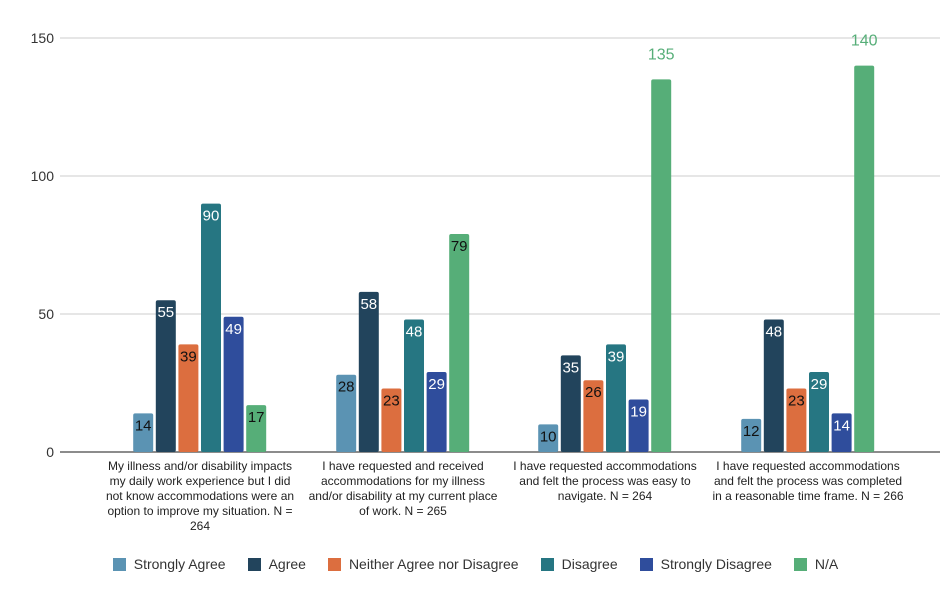 This screenshot has width=951, height=603. I want to click on data-label: 26, so click(593, 392).